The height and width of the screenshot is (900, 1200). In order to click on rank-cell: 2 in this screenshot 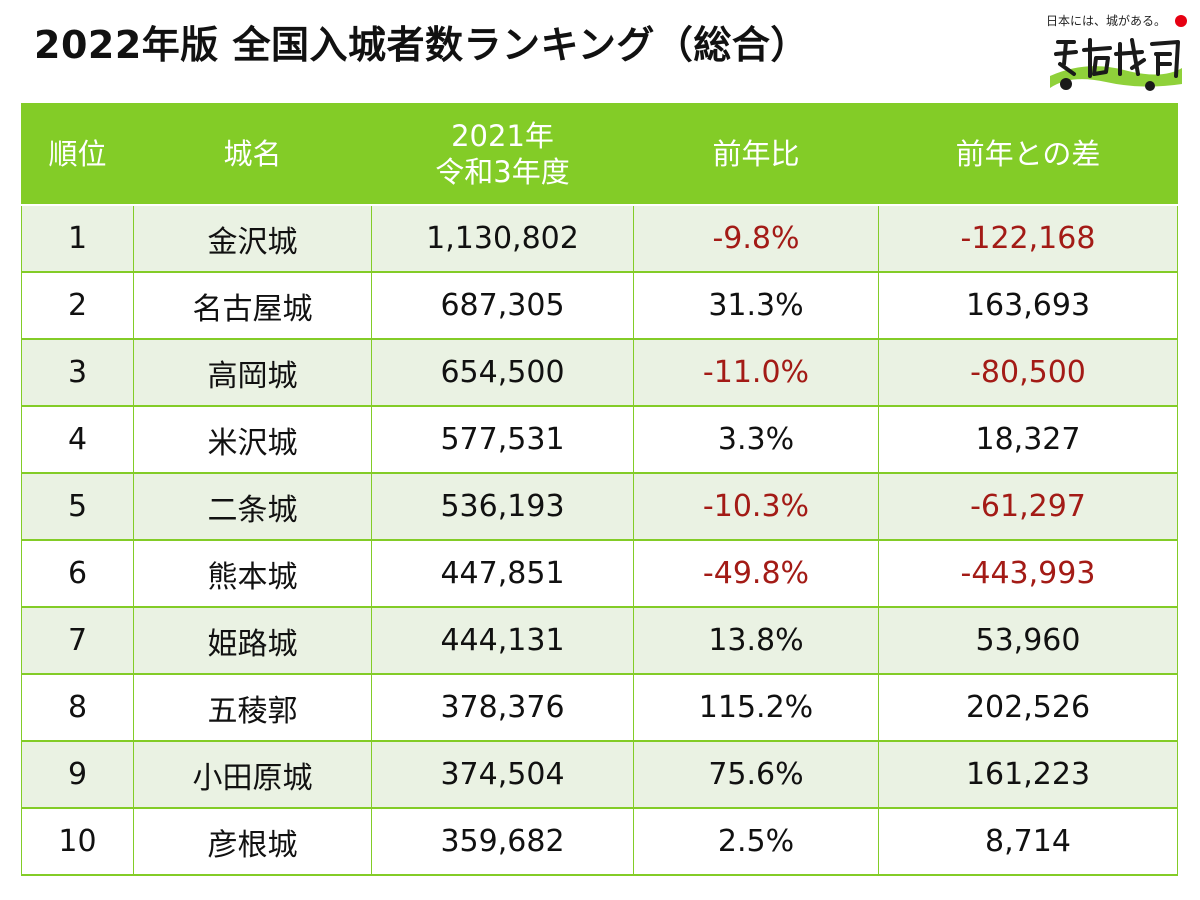, I will do `click(77, 306)`.